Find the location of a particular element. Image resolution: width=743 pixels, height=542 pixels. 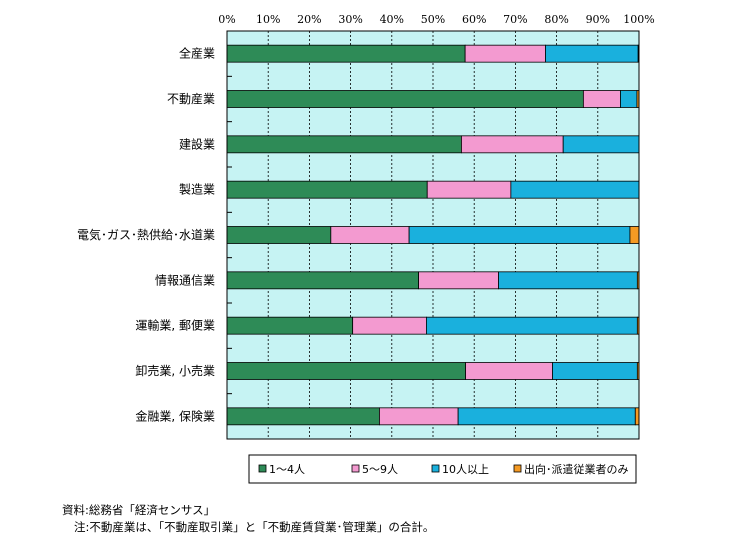

x-tick-labels: 0% 10% 20% 30% 40% 50% 60% 70% 80% 90% 100% is located at coordinates (436, 19).